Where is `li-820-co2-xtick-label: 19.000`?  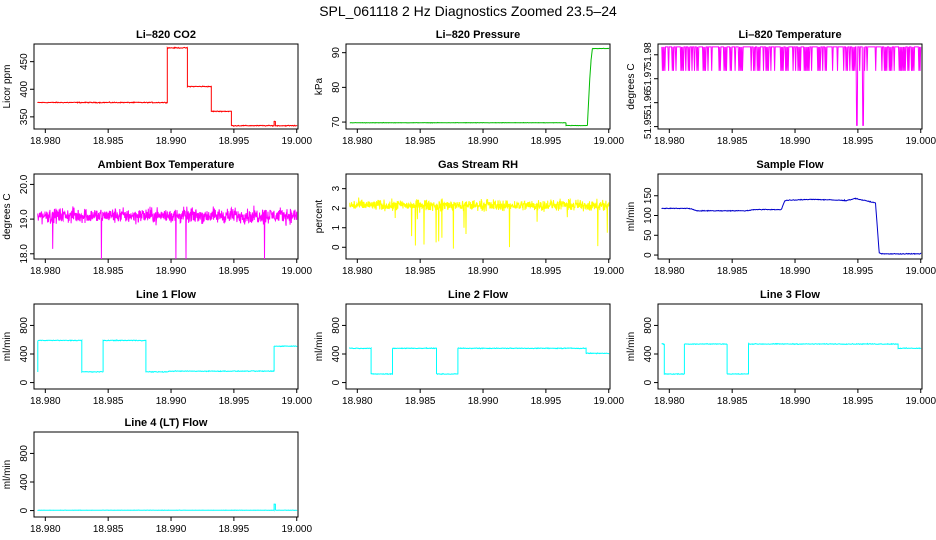 li-820-co2-xtick-label: 19.000 is located at coordinates (296, 141).